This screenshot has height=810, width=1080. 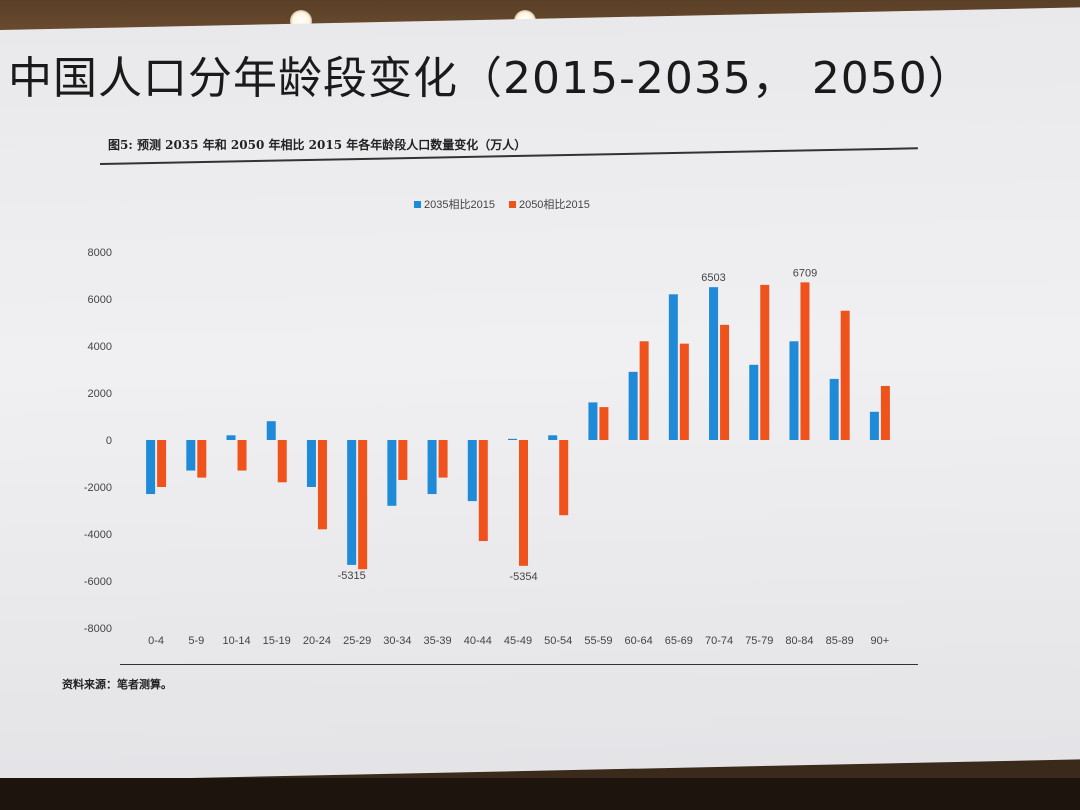 What do you see at coordinates (639, 641) in the screenshot?
I see `x-tick-label: 60-64` at bounding box center [639, 641].